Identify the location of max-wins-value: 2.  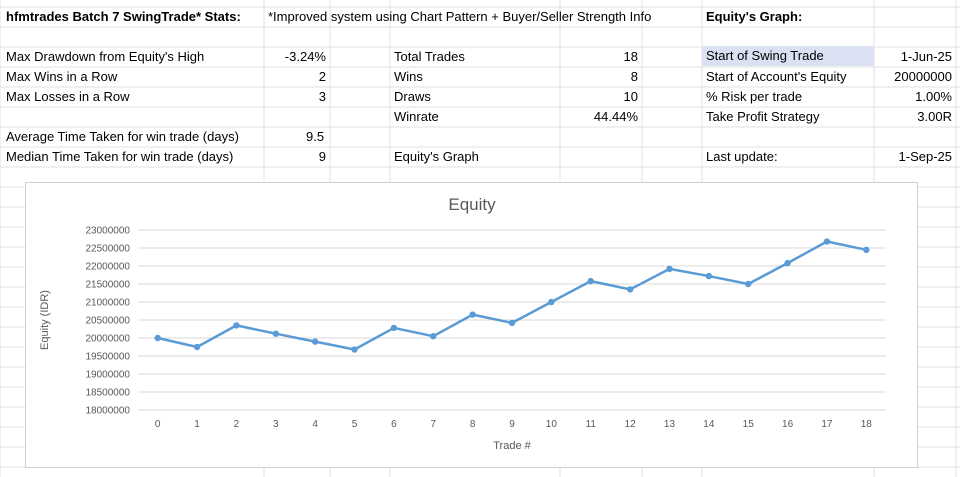
(322, 76).